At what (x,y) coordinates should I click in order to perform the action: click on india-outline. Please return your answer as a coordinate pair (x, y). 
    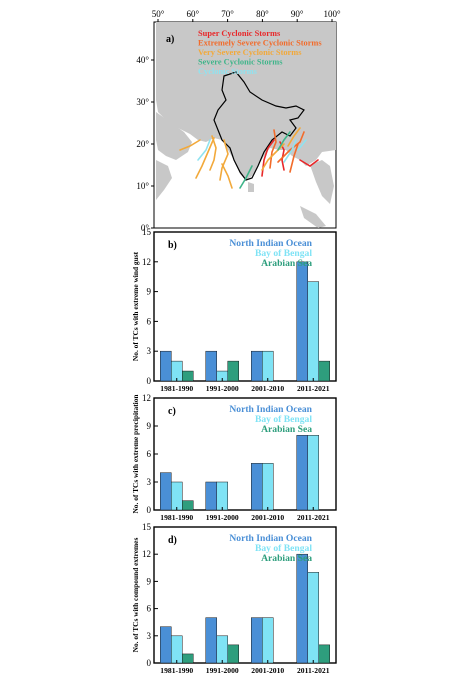
    Looking at the image, I should click on (259, 126).